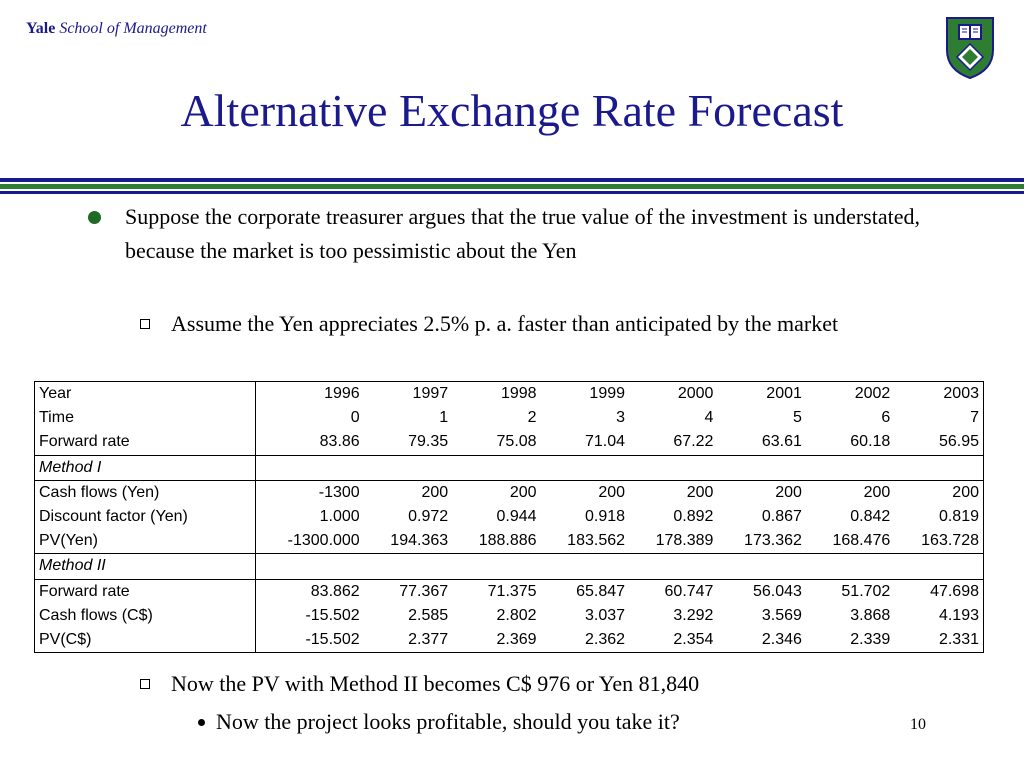  What do you see at coordinates (870, 442) in the screenshot?
I see `table-cell: 60.18` at bounding box center [870, 442].